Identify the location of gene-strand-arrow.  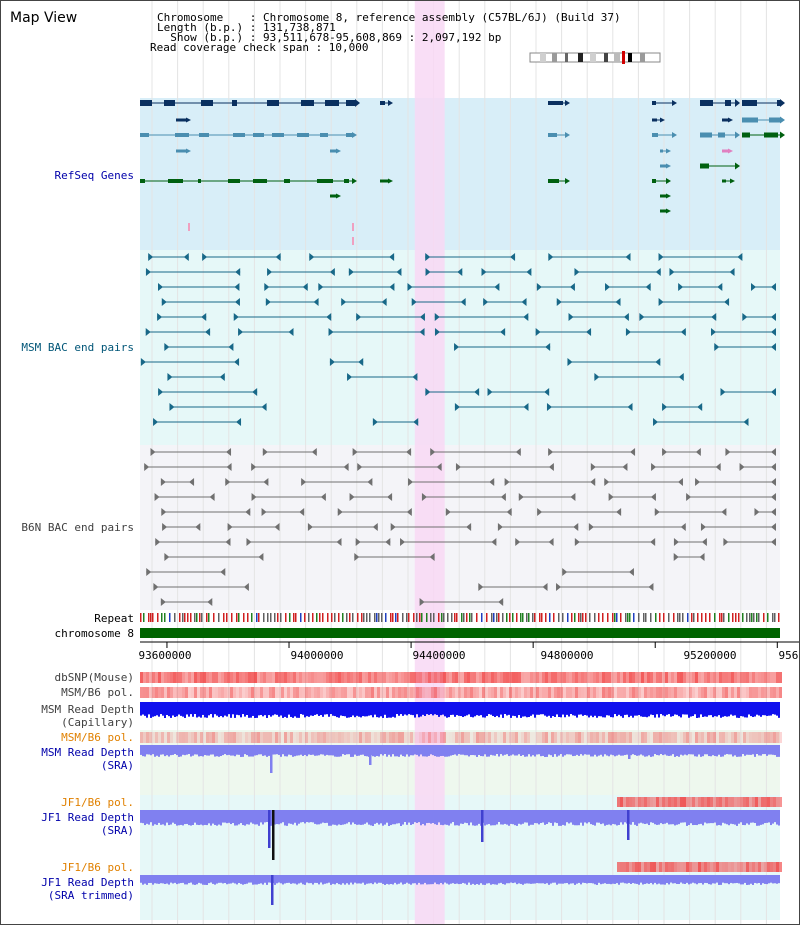
(338, 196).